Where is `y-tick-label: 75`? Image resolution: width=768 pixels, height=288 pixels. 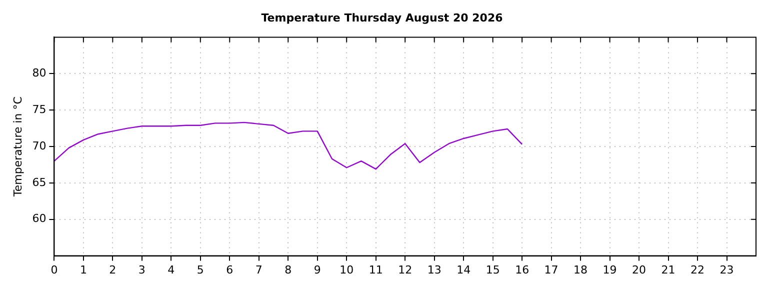 y-tick-label: 75 is located at coordinates (39, 109).